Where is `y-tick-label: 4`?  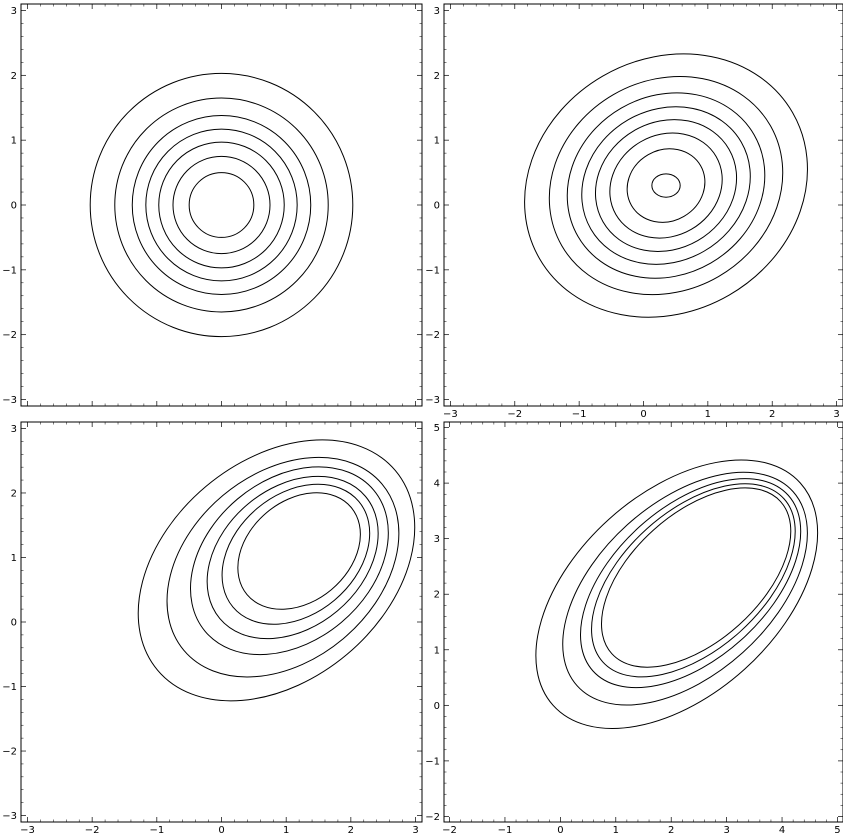
y-tick-label: 4 is located at coordinates (437, 484).